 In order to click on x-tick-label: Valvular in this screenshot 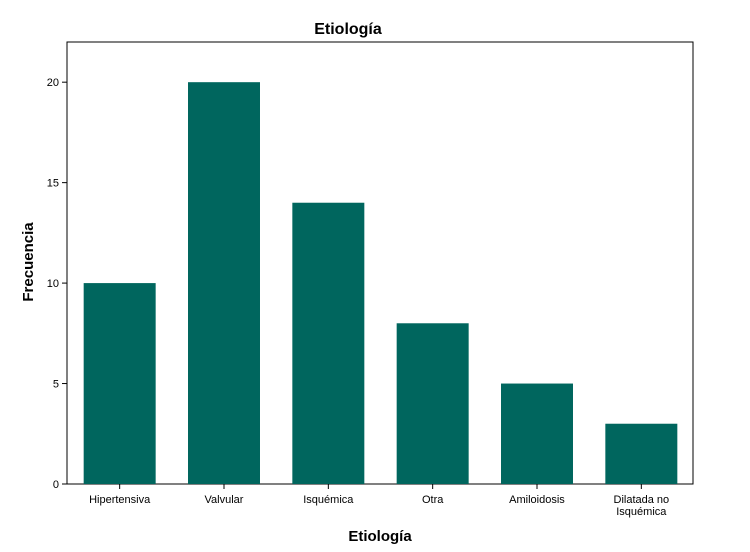, I will do `click(224, 500)`.